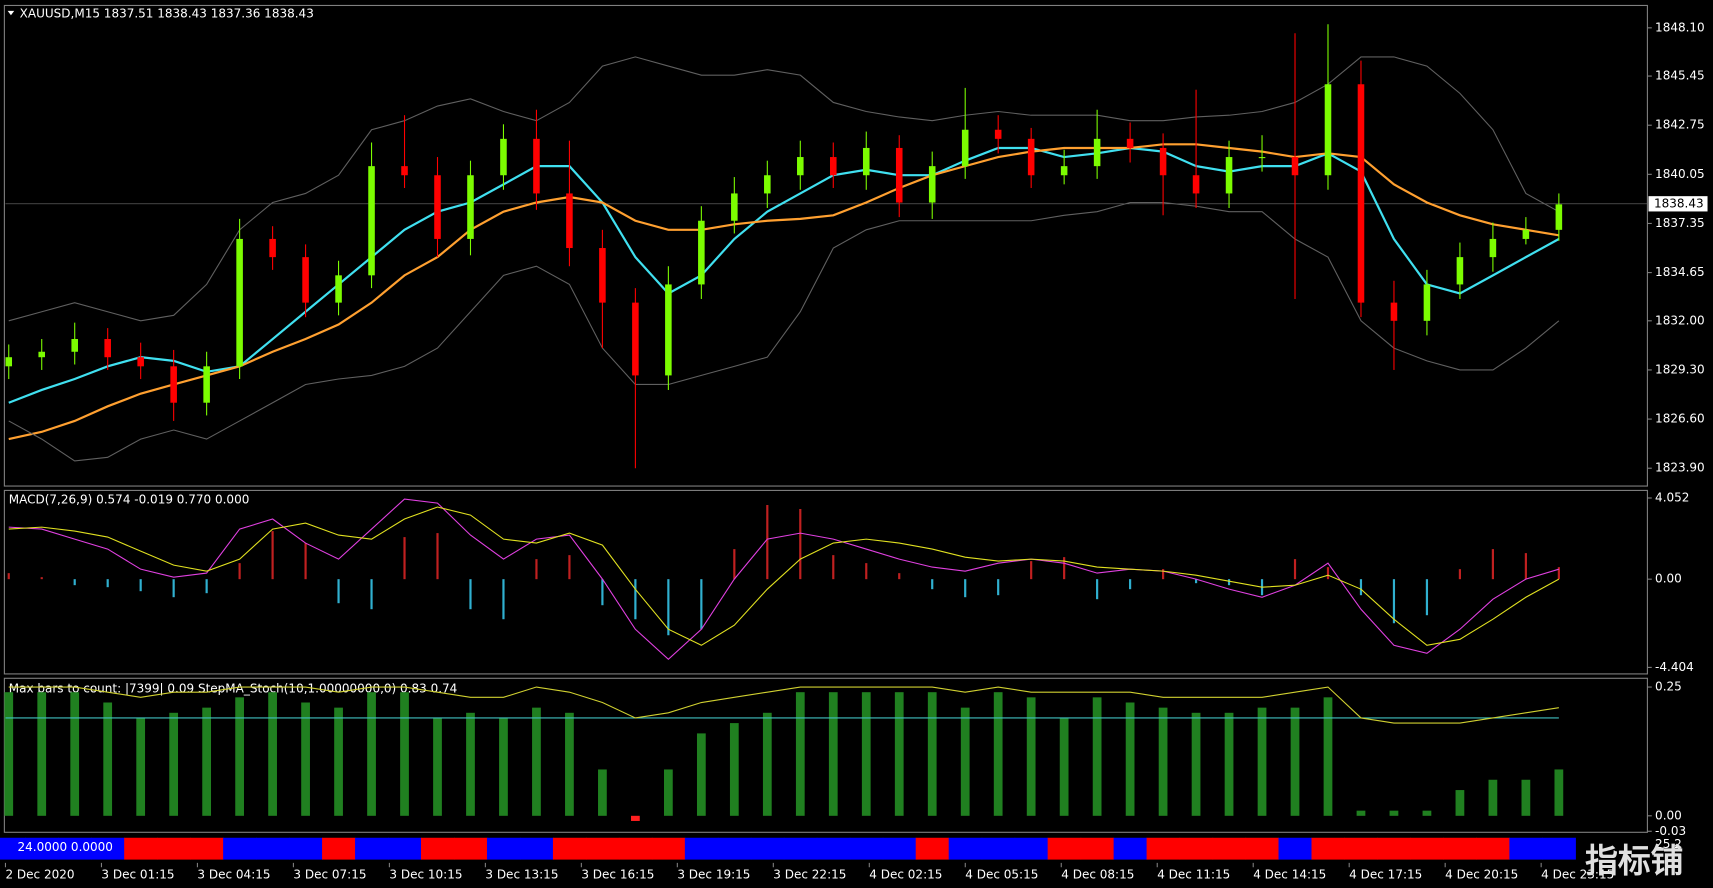 Image resolution: width=1713 pixels, height=888 pixels. What do you see at coordinates (1674, 667) in the screenshot?
I see `y-tick-label: -4.404` at bounding box center [1674, 667].